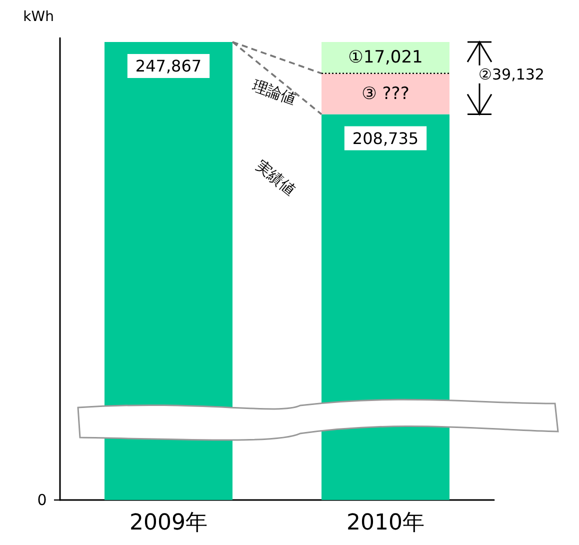 This screenshot has height=545, width=579. What do you see at coordinates (168, 66) in the screenshot?
I see `data-label: 247,867` at bounding box center [168, 66].